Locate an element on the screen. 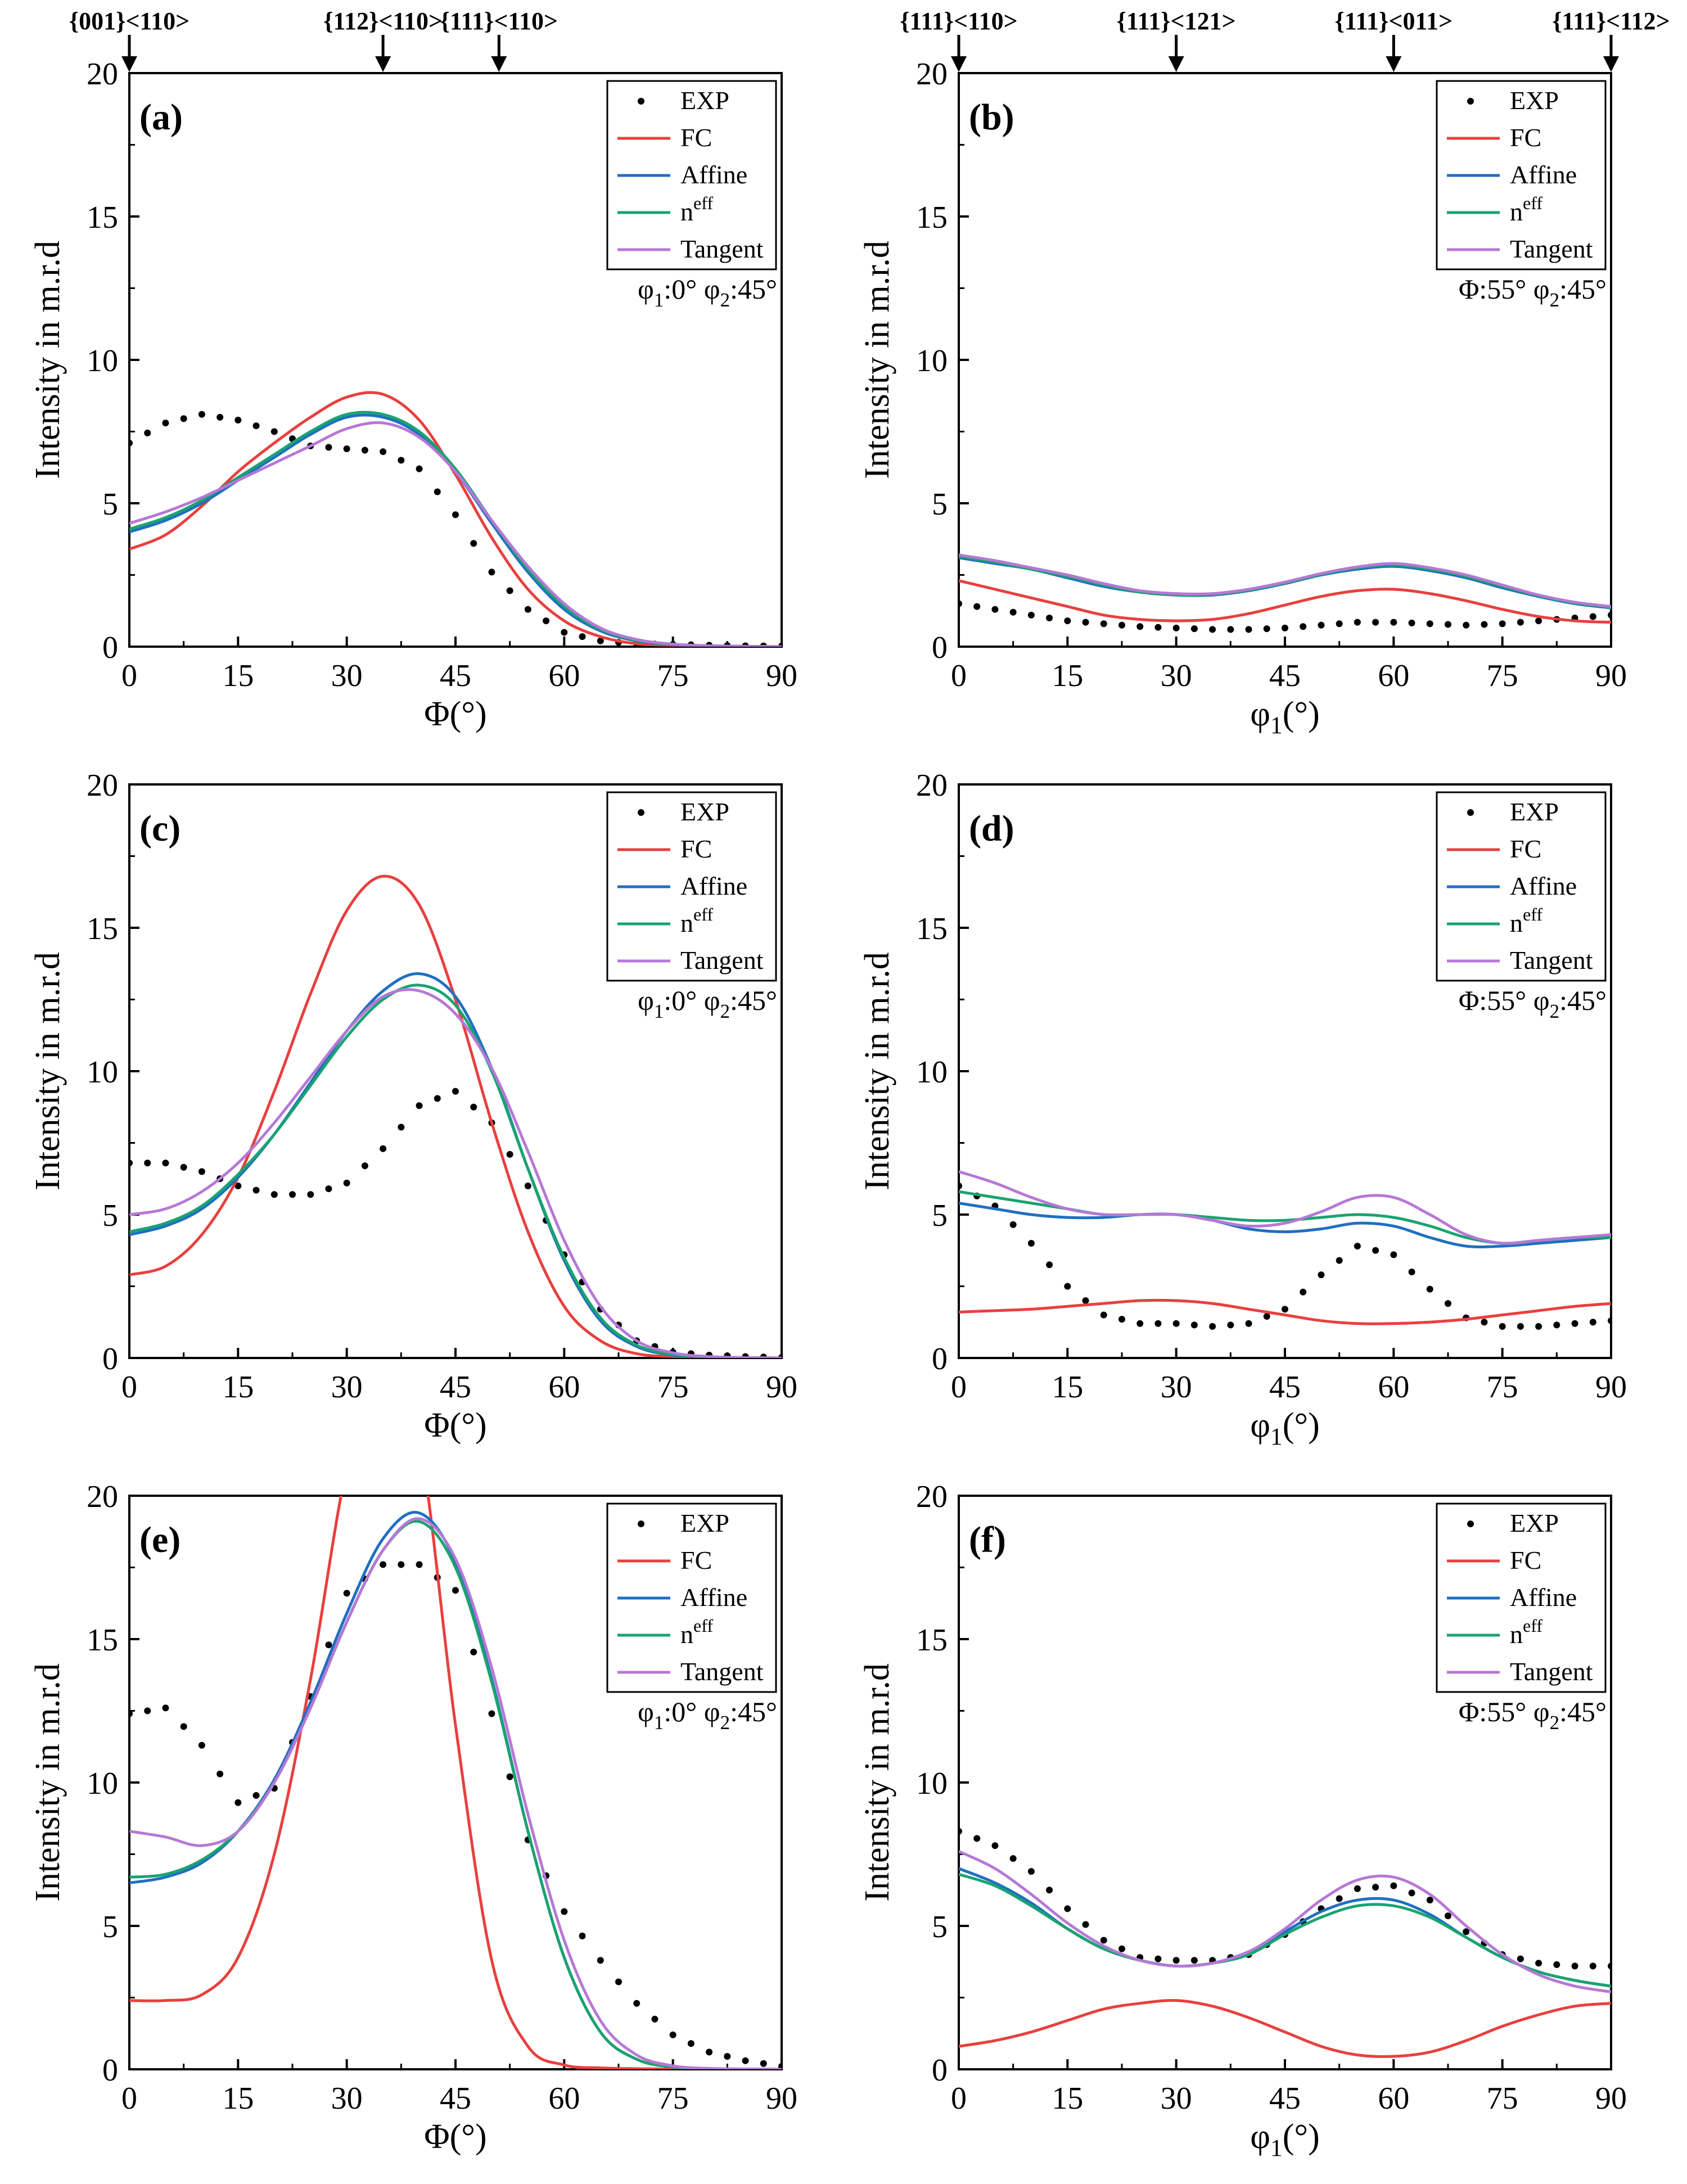 The image size is (1687, 2184). y-axis-label: Intensity in m.r.d is located at coordinates (877, 360).